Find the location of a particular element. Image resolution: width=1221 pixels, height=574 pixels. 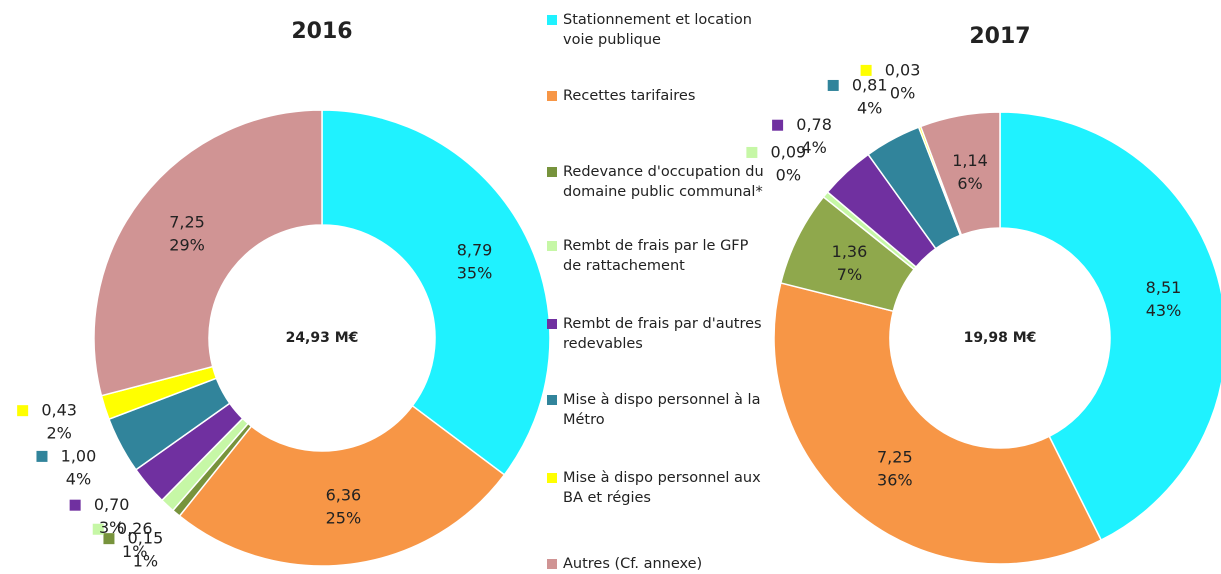

center-label: 24,93 M€ is located at coordinates (322, 338).